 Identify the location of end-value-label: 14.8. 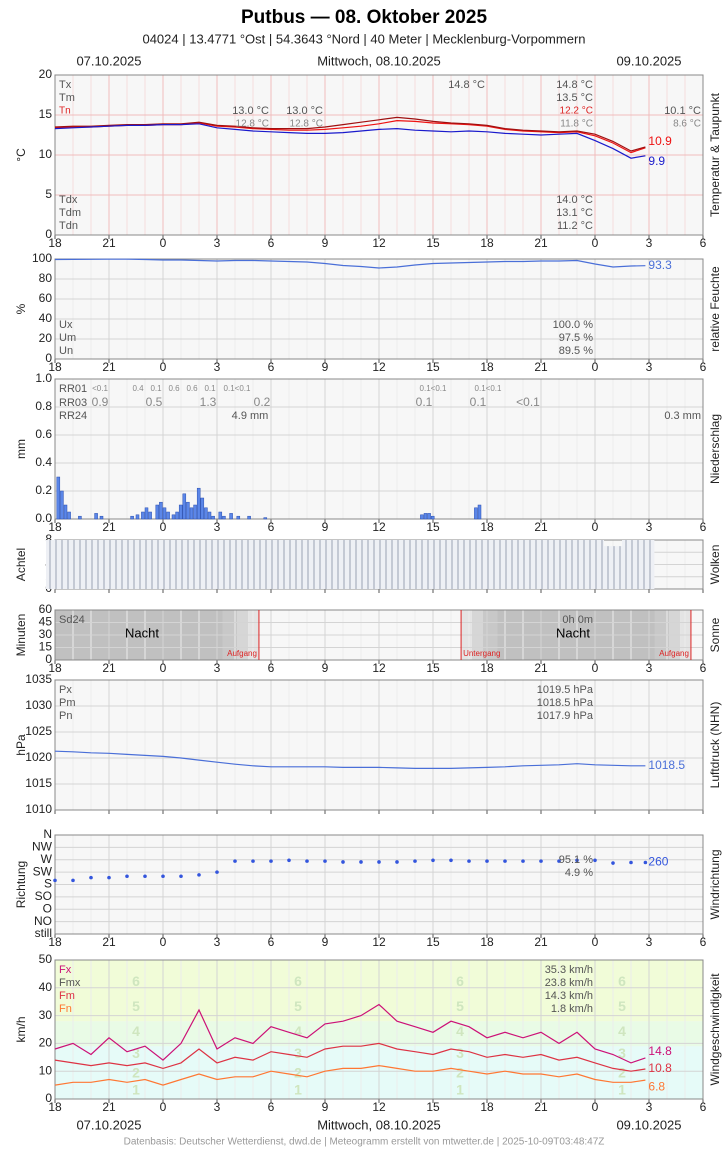
(660, 1051).